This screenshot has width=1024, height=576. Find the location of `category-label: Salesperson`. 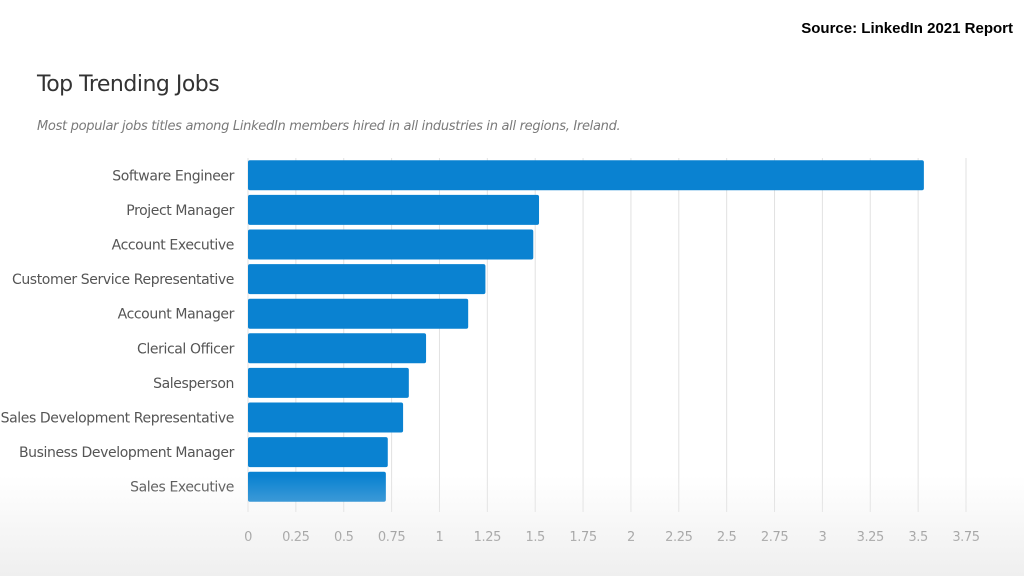

category-label: Salesperson is located at coordinates (193, 384).